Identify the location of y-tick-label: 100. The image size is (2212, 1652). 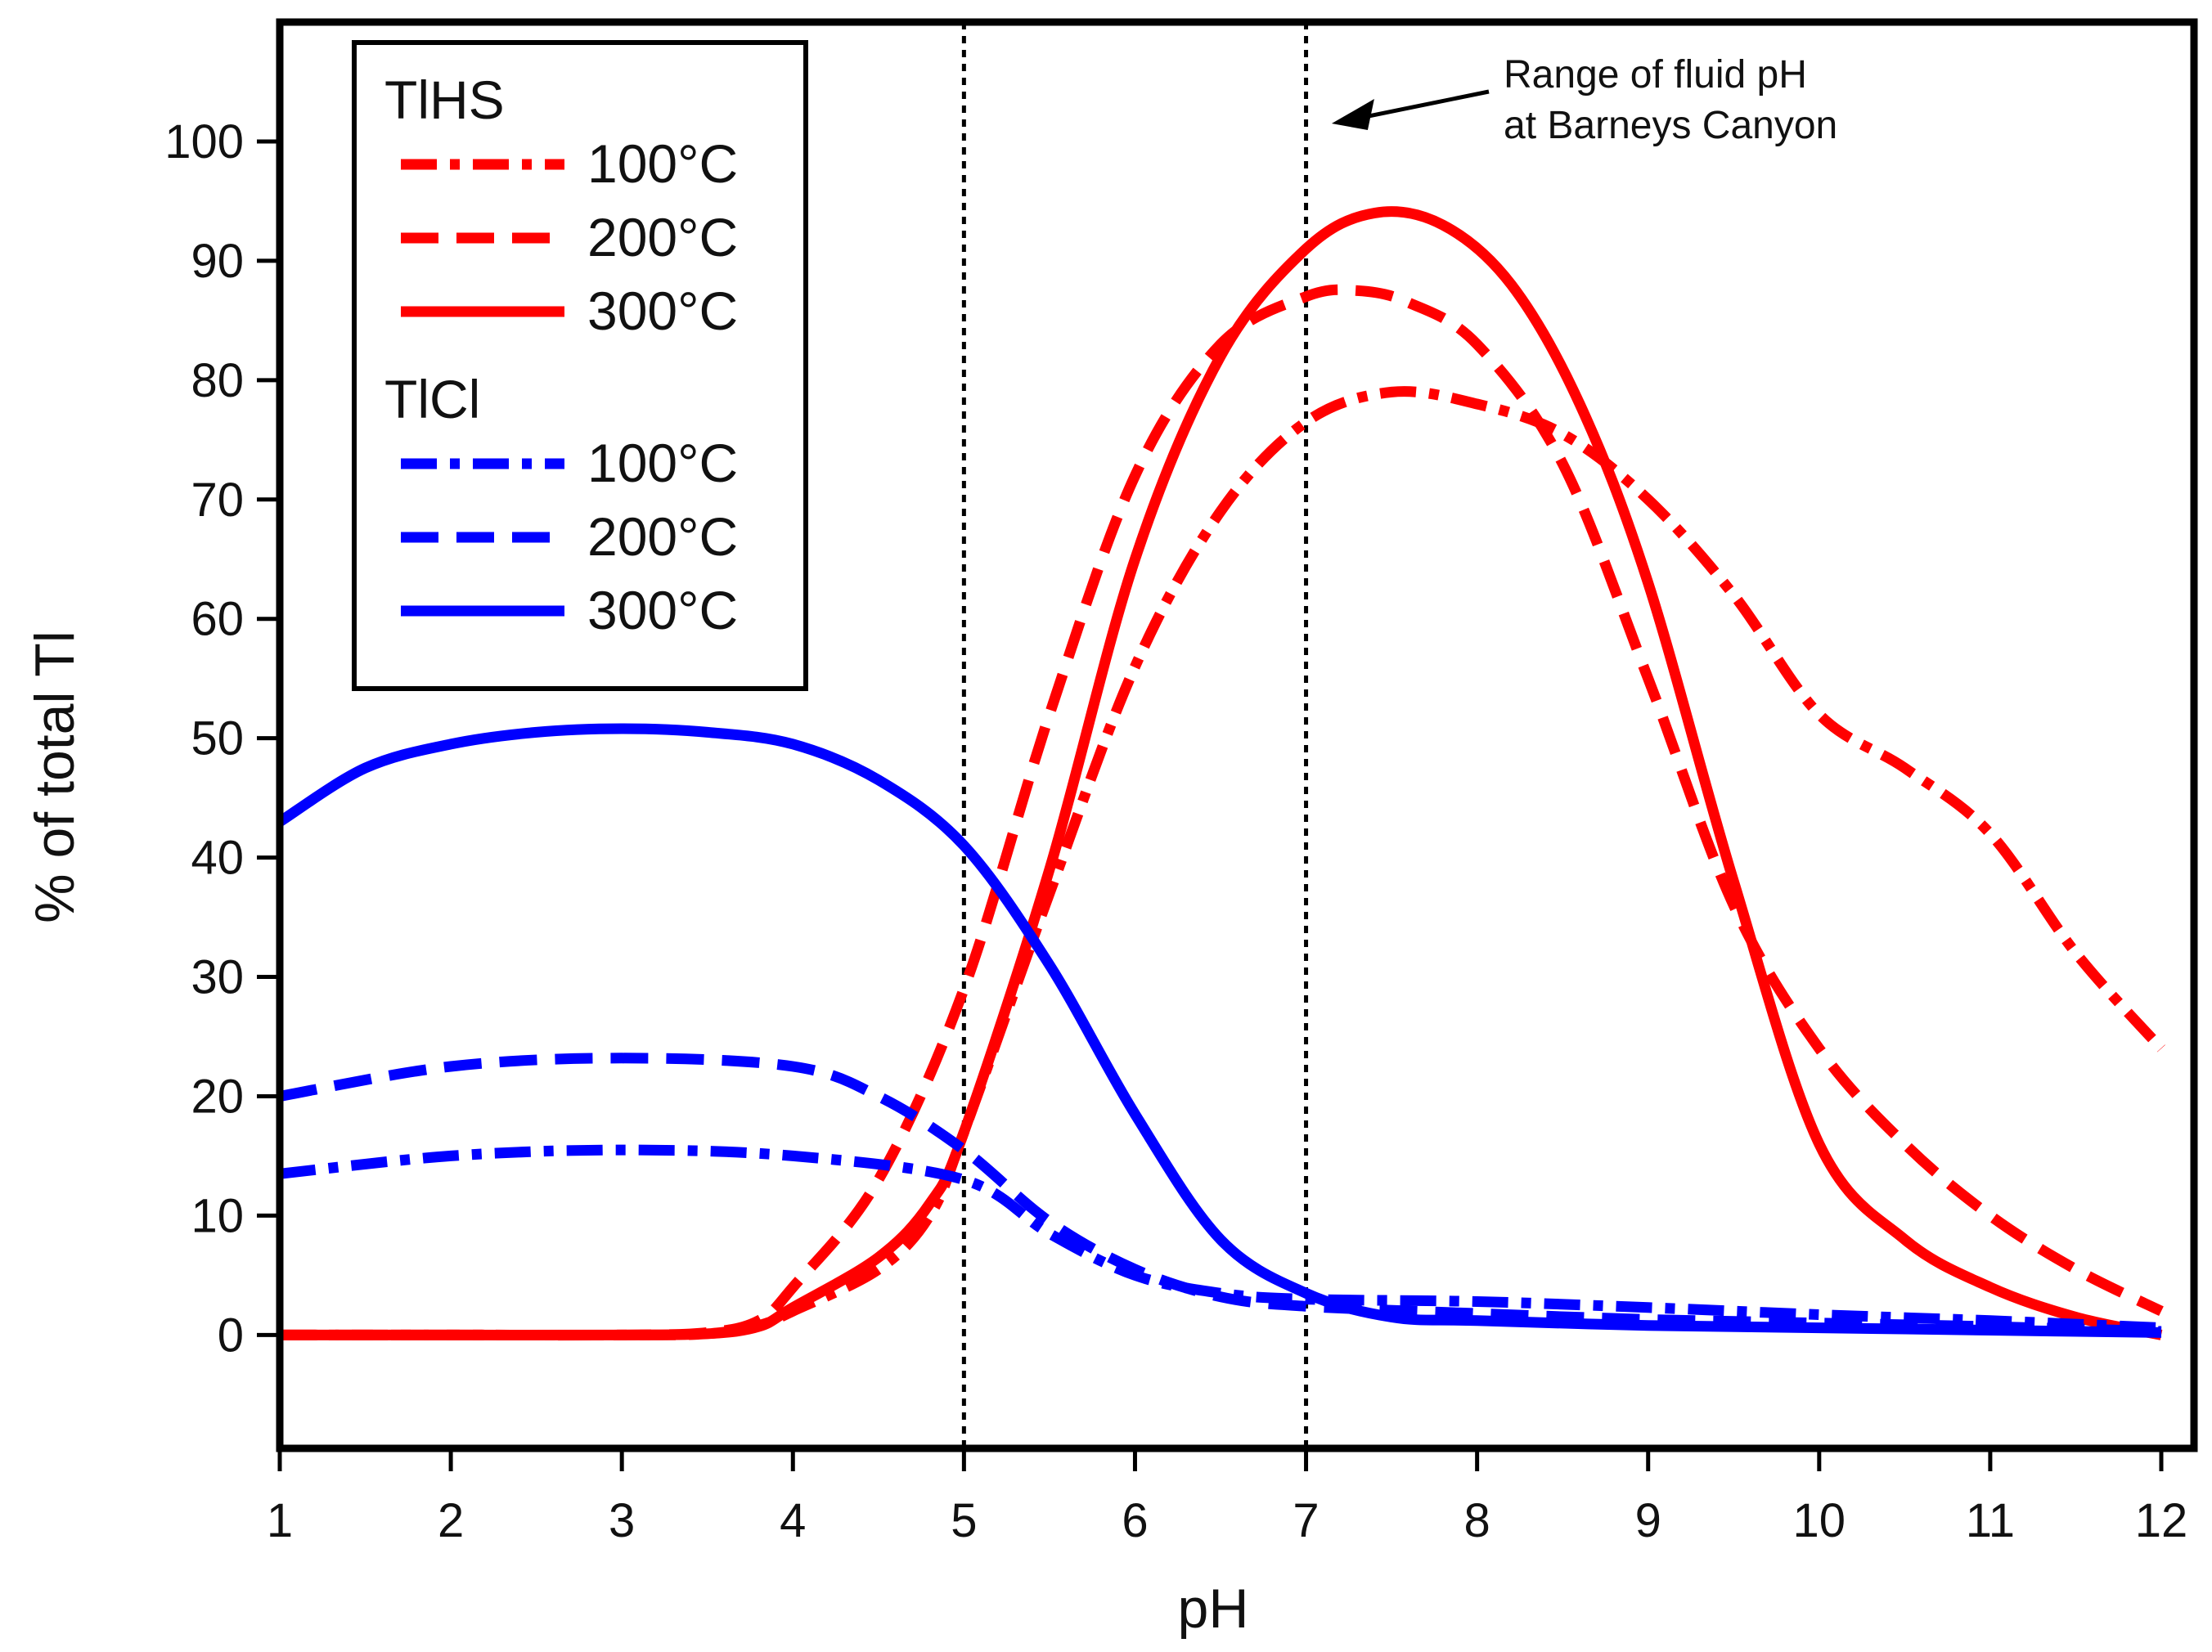
(204, 141).